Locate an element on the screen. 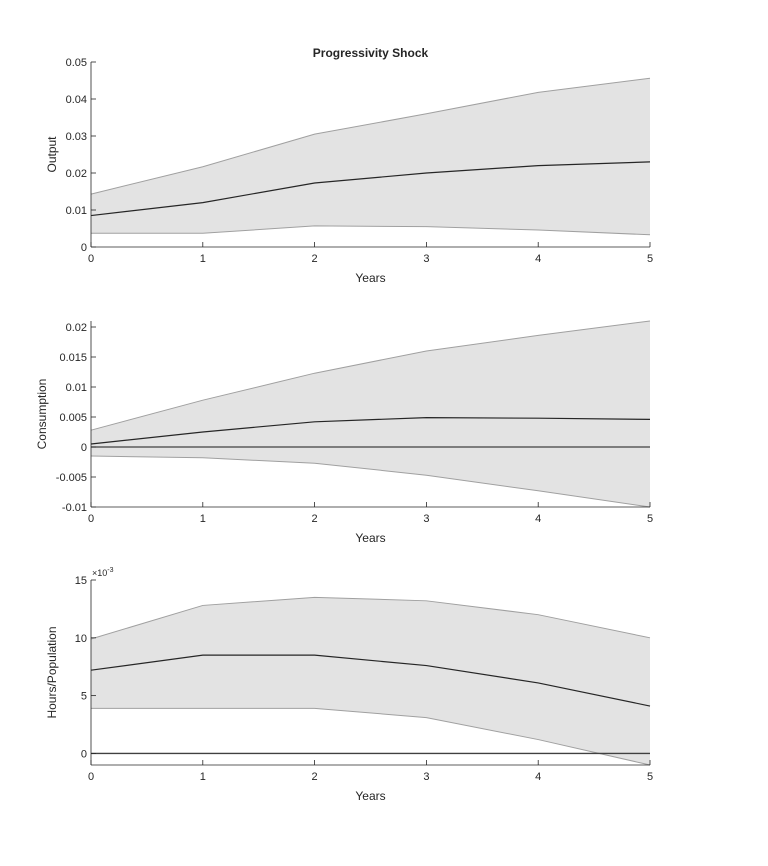  y-tick-label: 5 is located at coordinates (84, 697).